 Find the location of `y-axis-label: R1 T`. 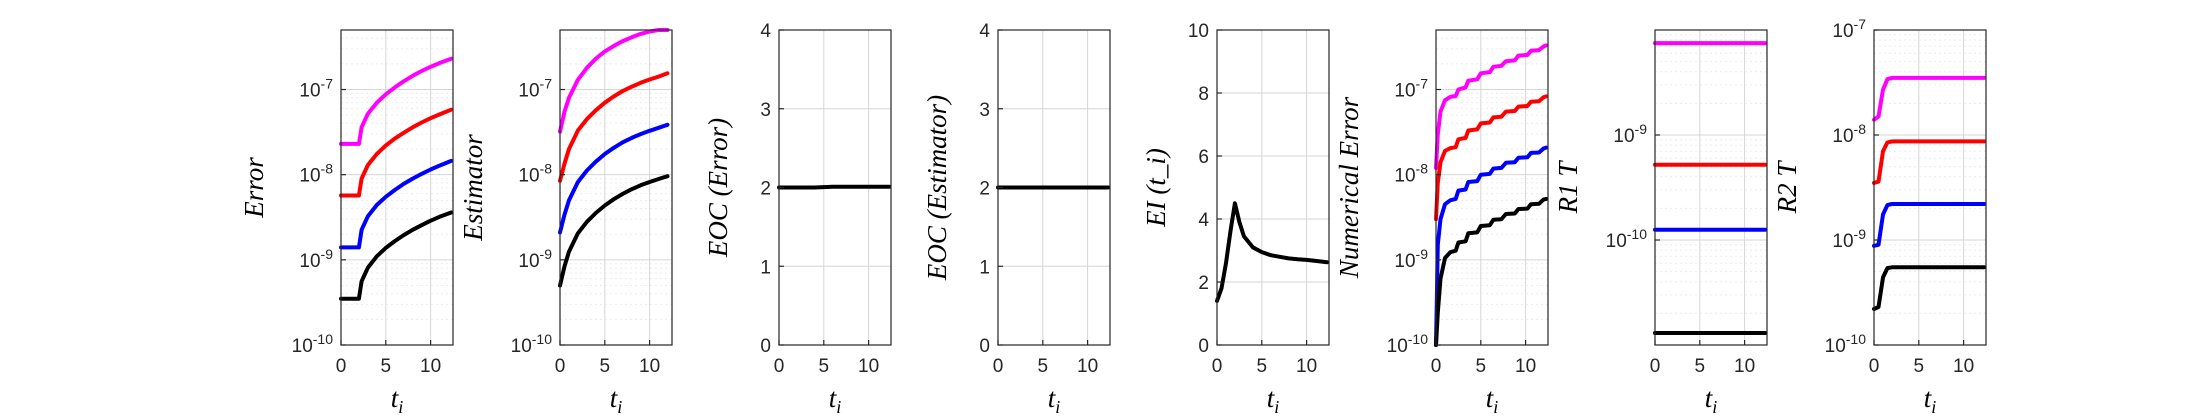

y-axis-label: R1 T is located at coordinates (1568, 187).